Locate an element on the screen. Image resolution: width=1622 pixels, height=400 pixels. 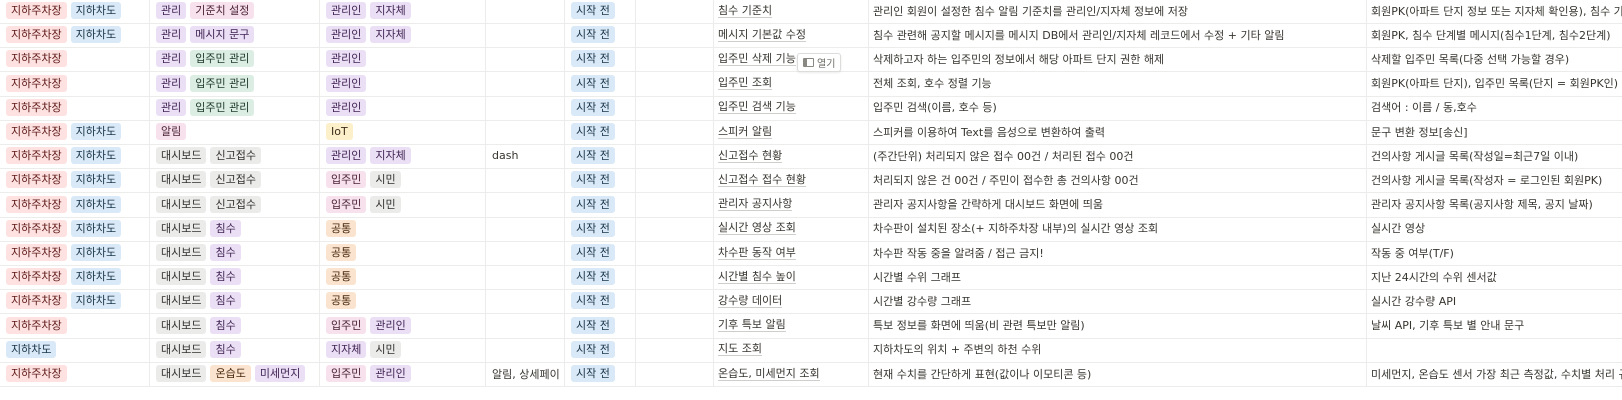
title-cell: 침수 기준치 is located at coordinates (791, 11).